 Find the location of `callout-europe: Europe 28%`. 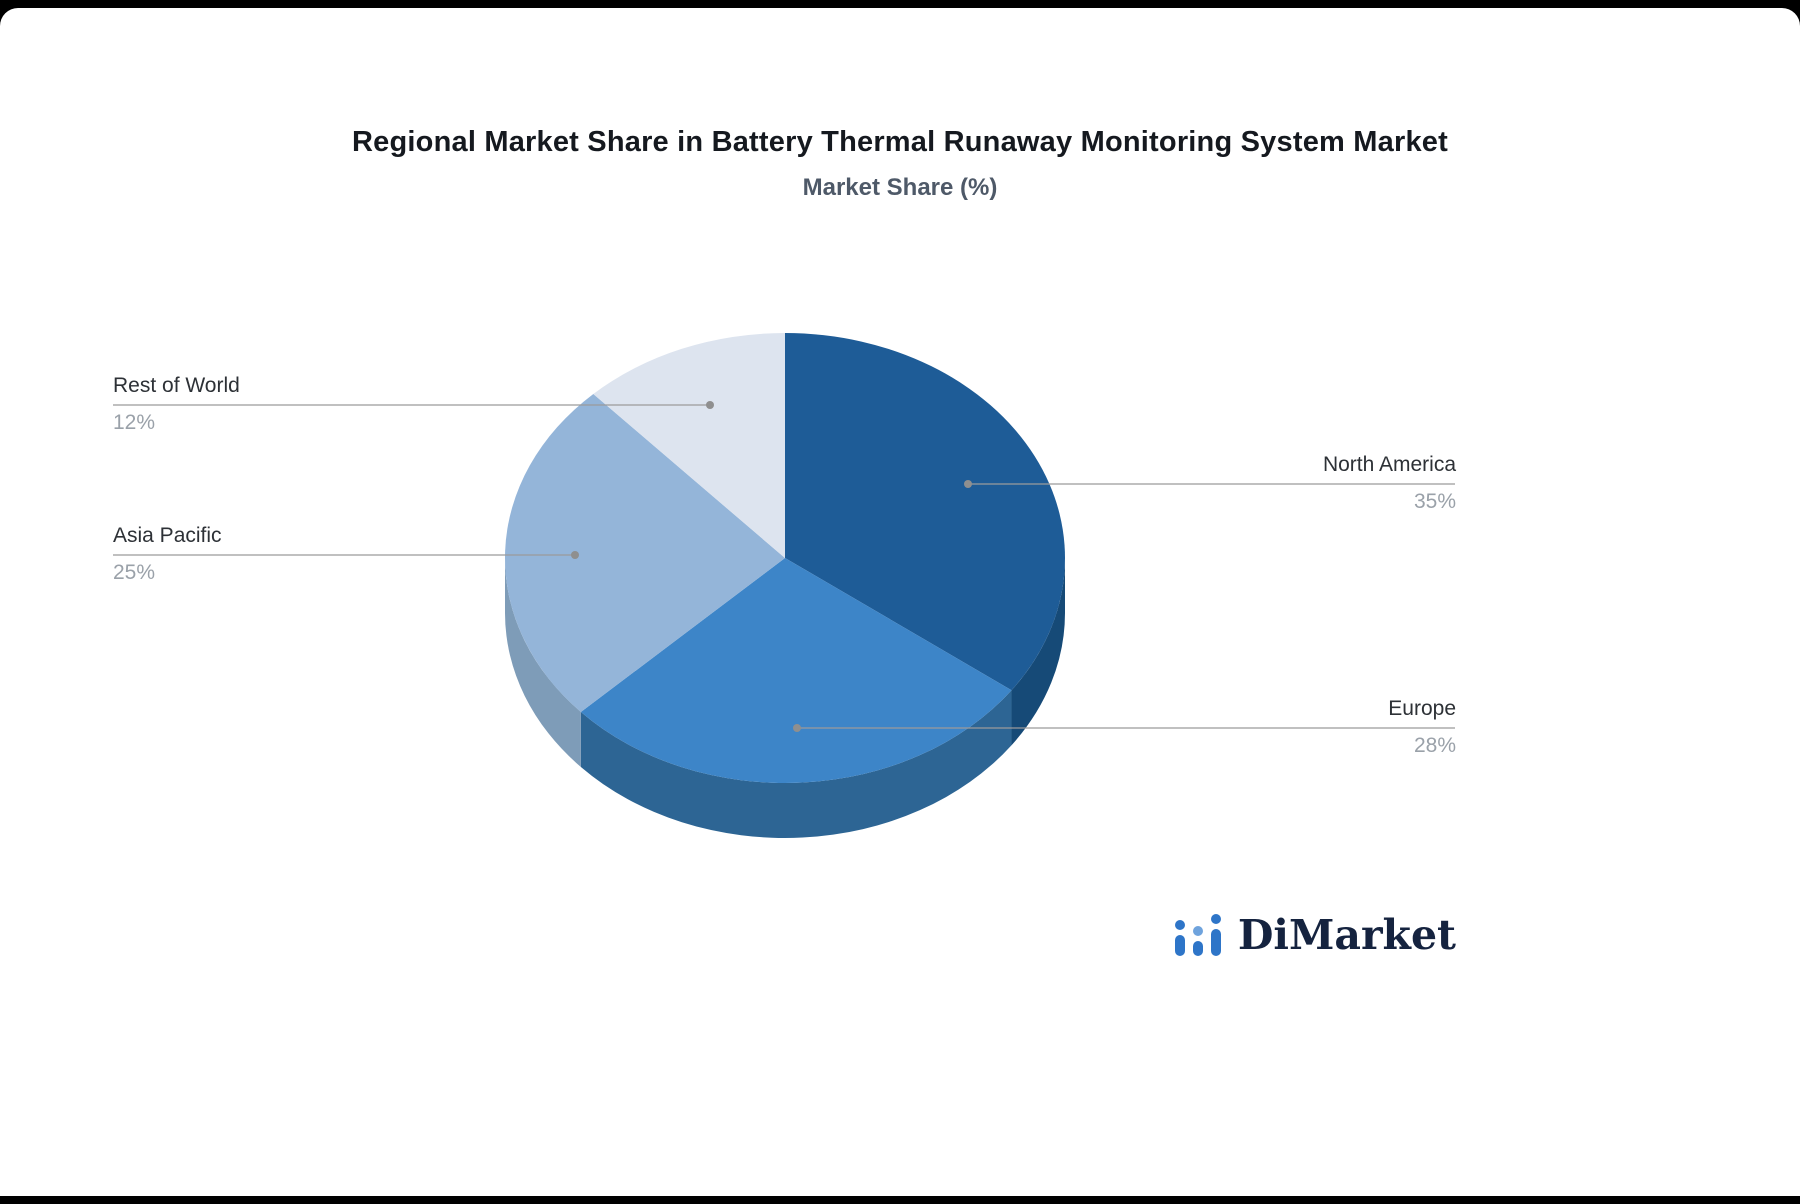

callout-europe: Europe 28% is located at coordinates (1422, 727).